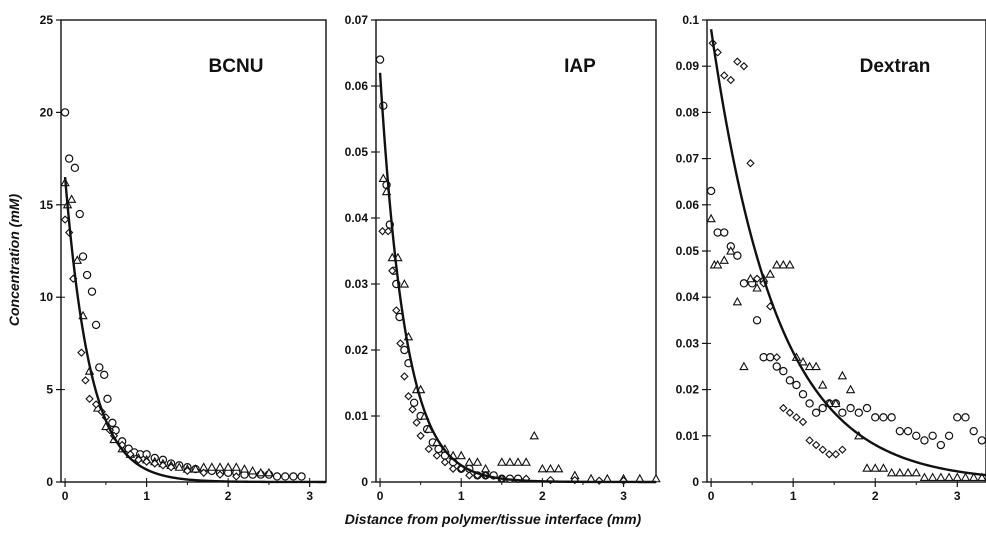 This screenshot has width=986, height=536. Describe the element at coordinates (309, 496) in the screenshot. I see `x-tick-label: 3` at that location.